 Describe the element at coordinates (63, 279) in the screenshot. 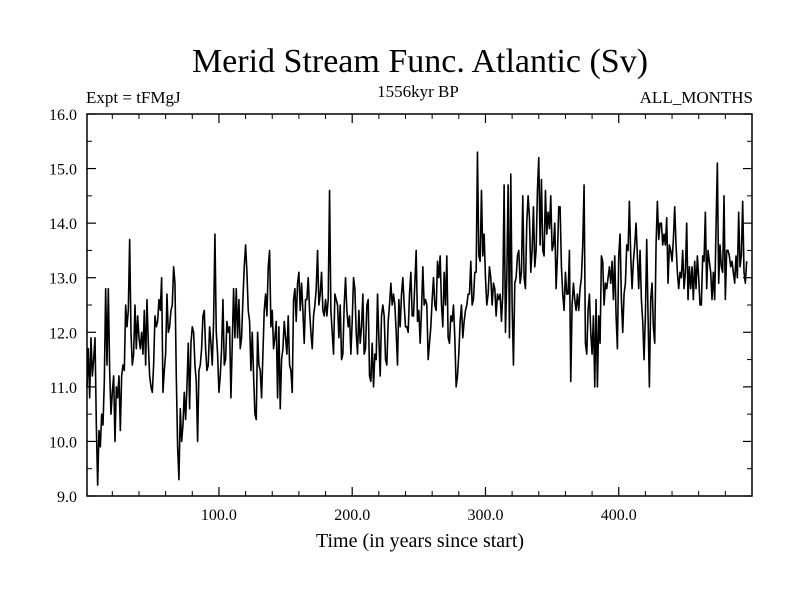

I see `y-tick-label: 13.0` at that location.